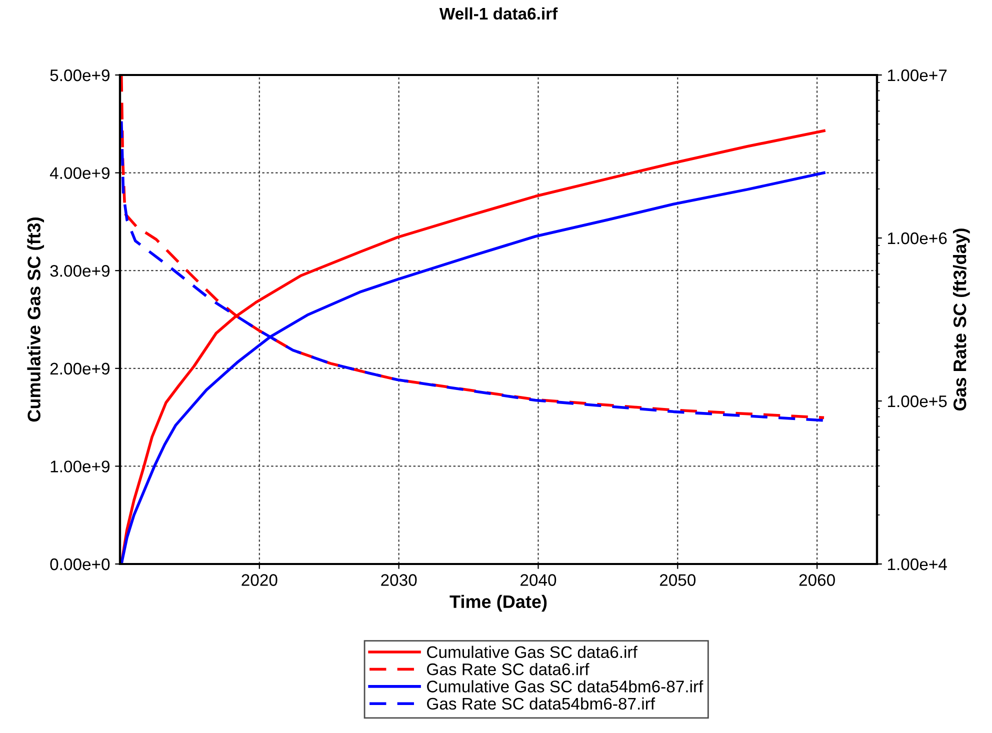 The height and width of the screenshot is (733, 992). I want to click on y-tick-label: 3.00e+9, so click(80, 271).